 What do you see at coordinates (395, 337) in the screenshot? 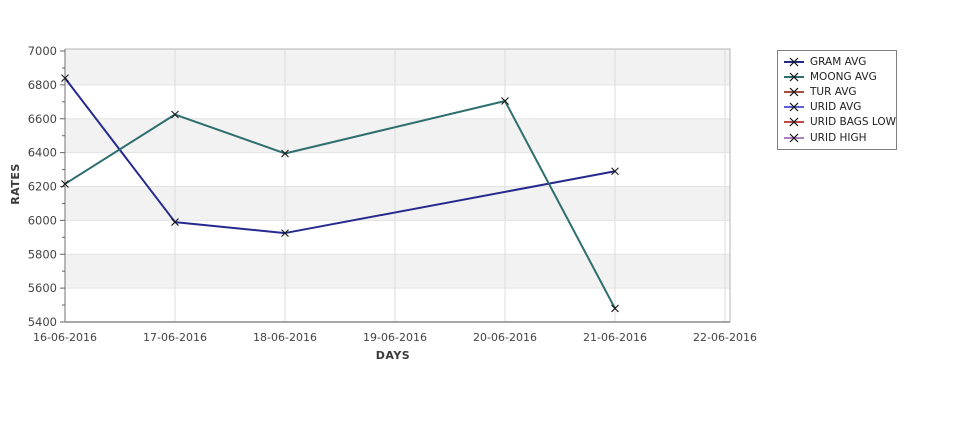
I see `x-tick-label: 19-06-2016` at bounding box center [395, 337].